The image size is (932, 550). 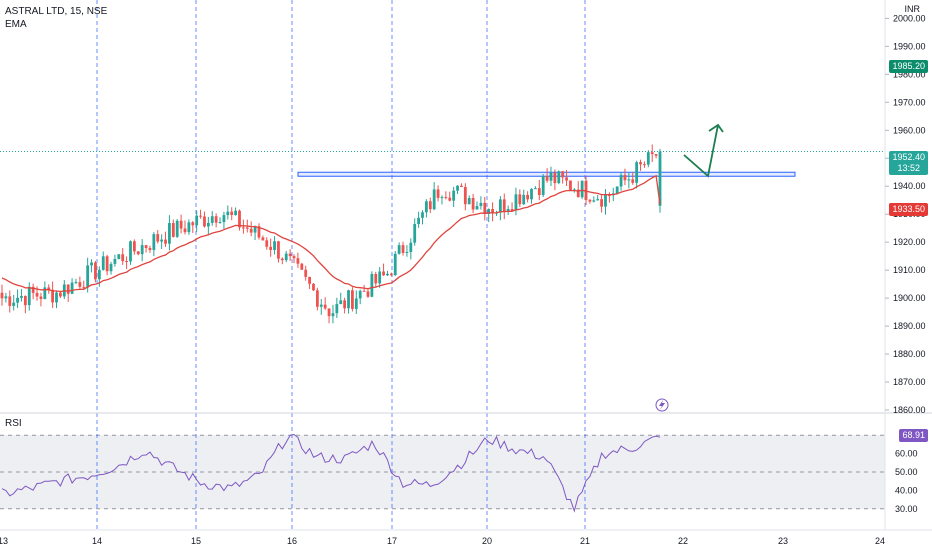 What do you see at coordinates (906, 454) in the screenshot?
I see `rsi-tick-label: 60.00` at bounding box center [906, 454].